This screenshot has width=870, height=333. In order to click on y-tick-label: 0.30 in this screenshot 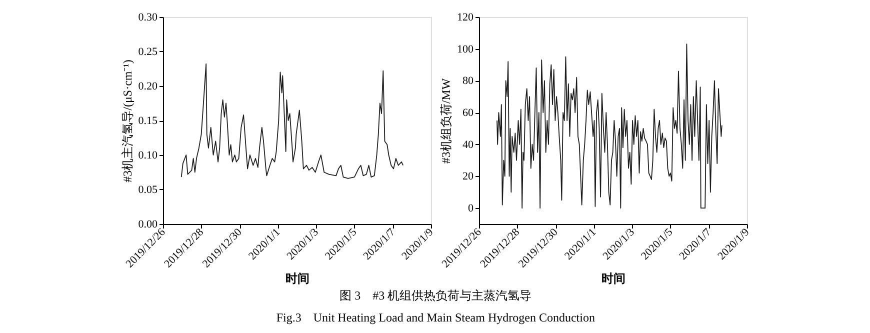, I will do `click(148, 18)`.